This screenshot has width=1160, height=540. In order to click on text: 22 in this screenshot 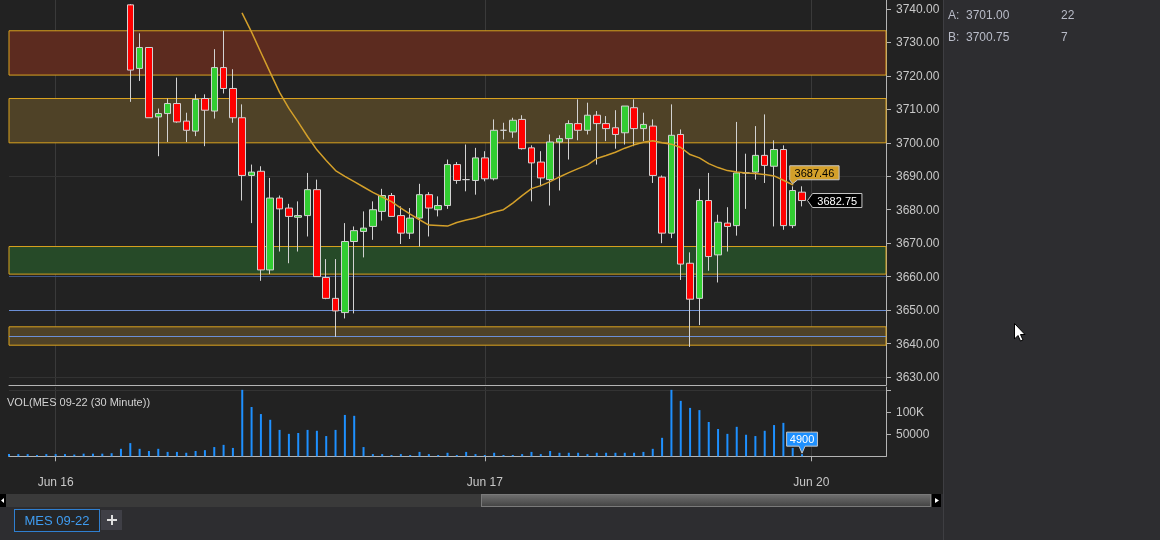, I will do `click(1068, 15)`.